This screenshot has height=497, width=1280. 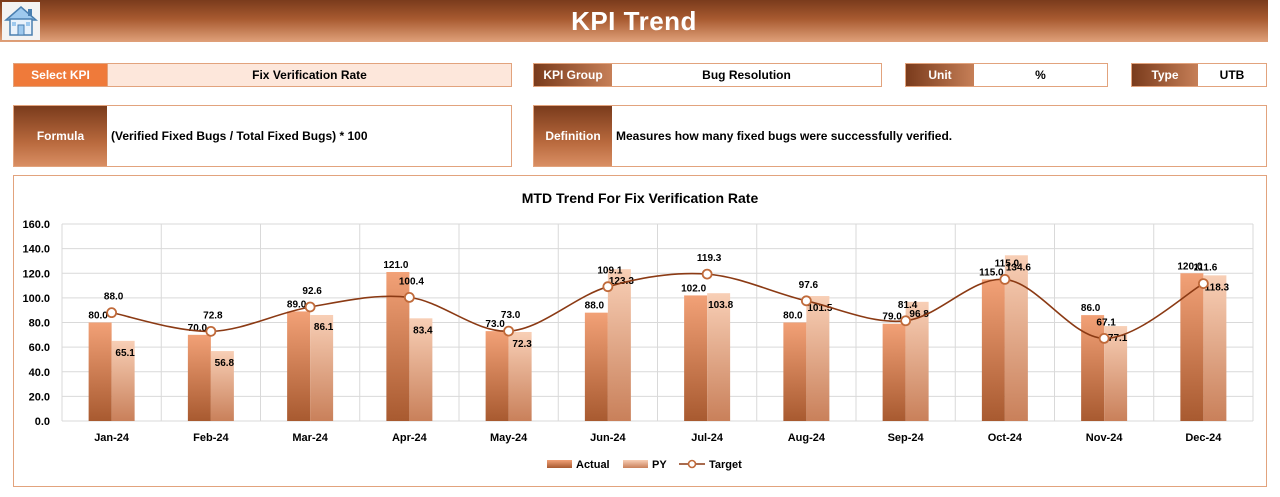 I want to click on x-tick-label: Oct-24, so click(x=1005, y=438).